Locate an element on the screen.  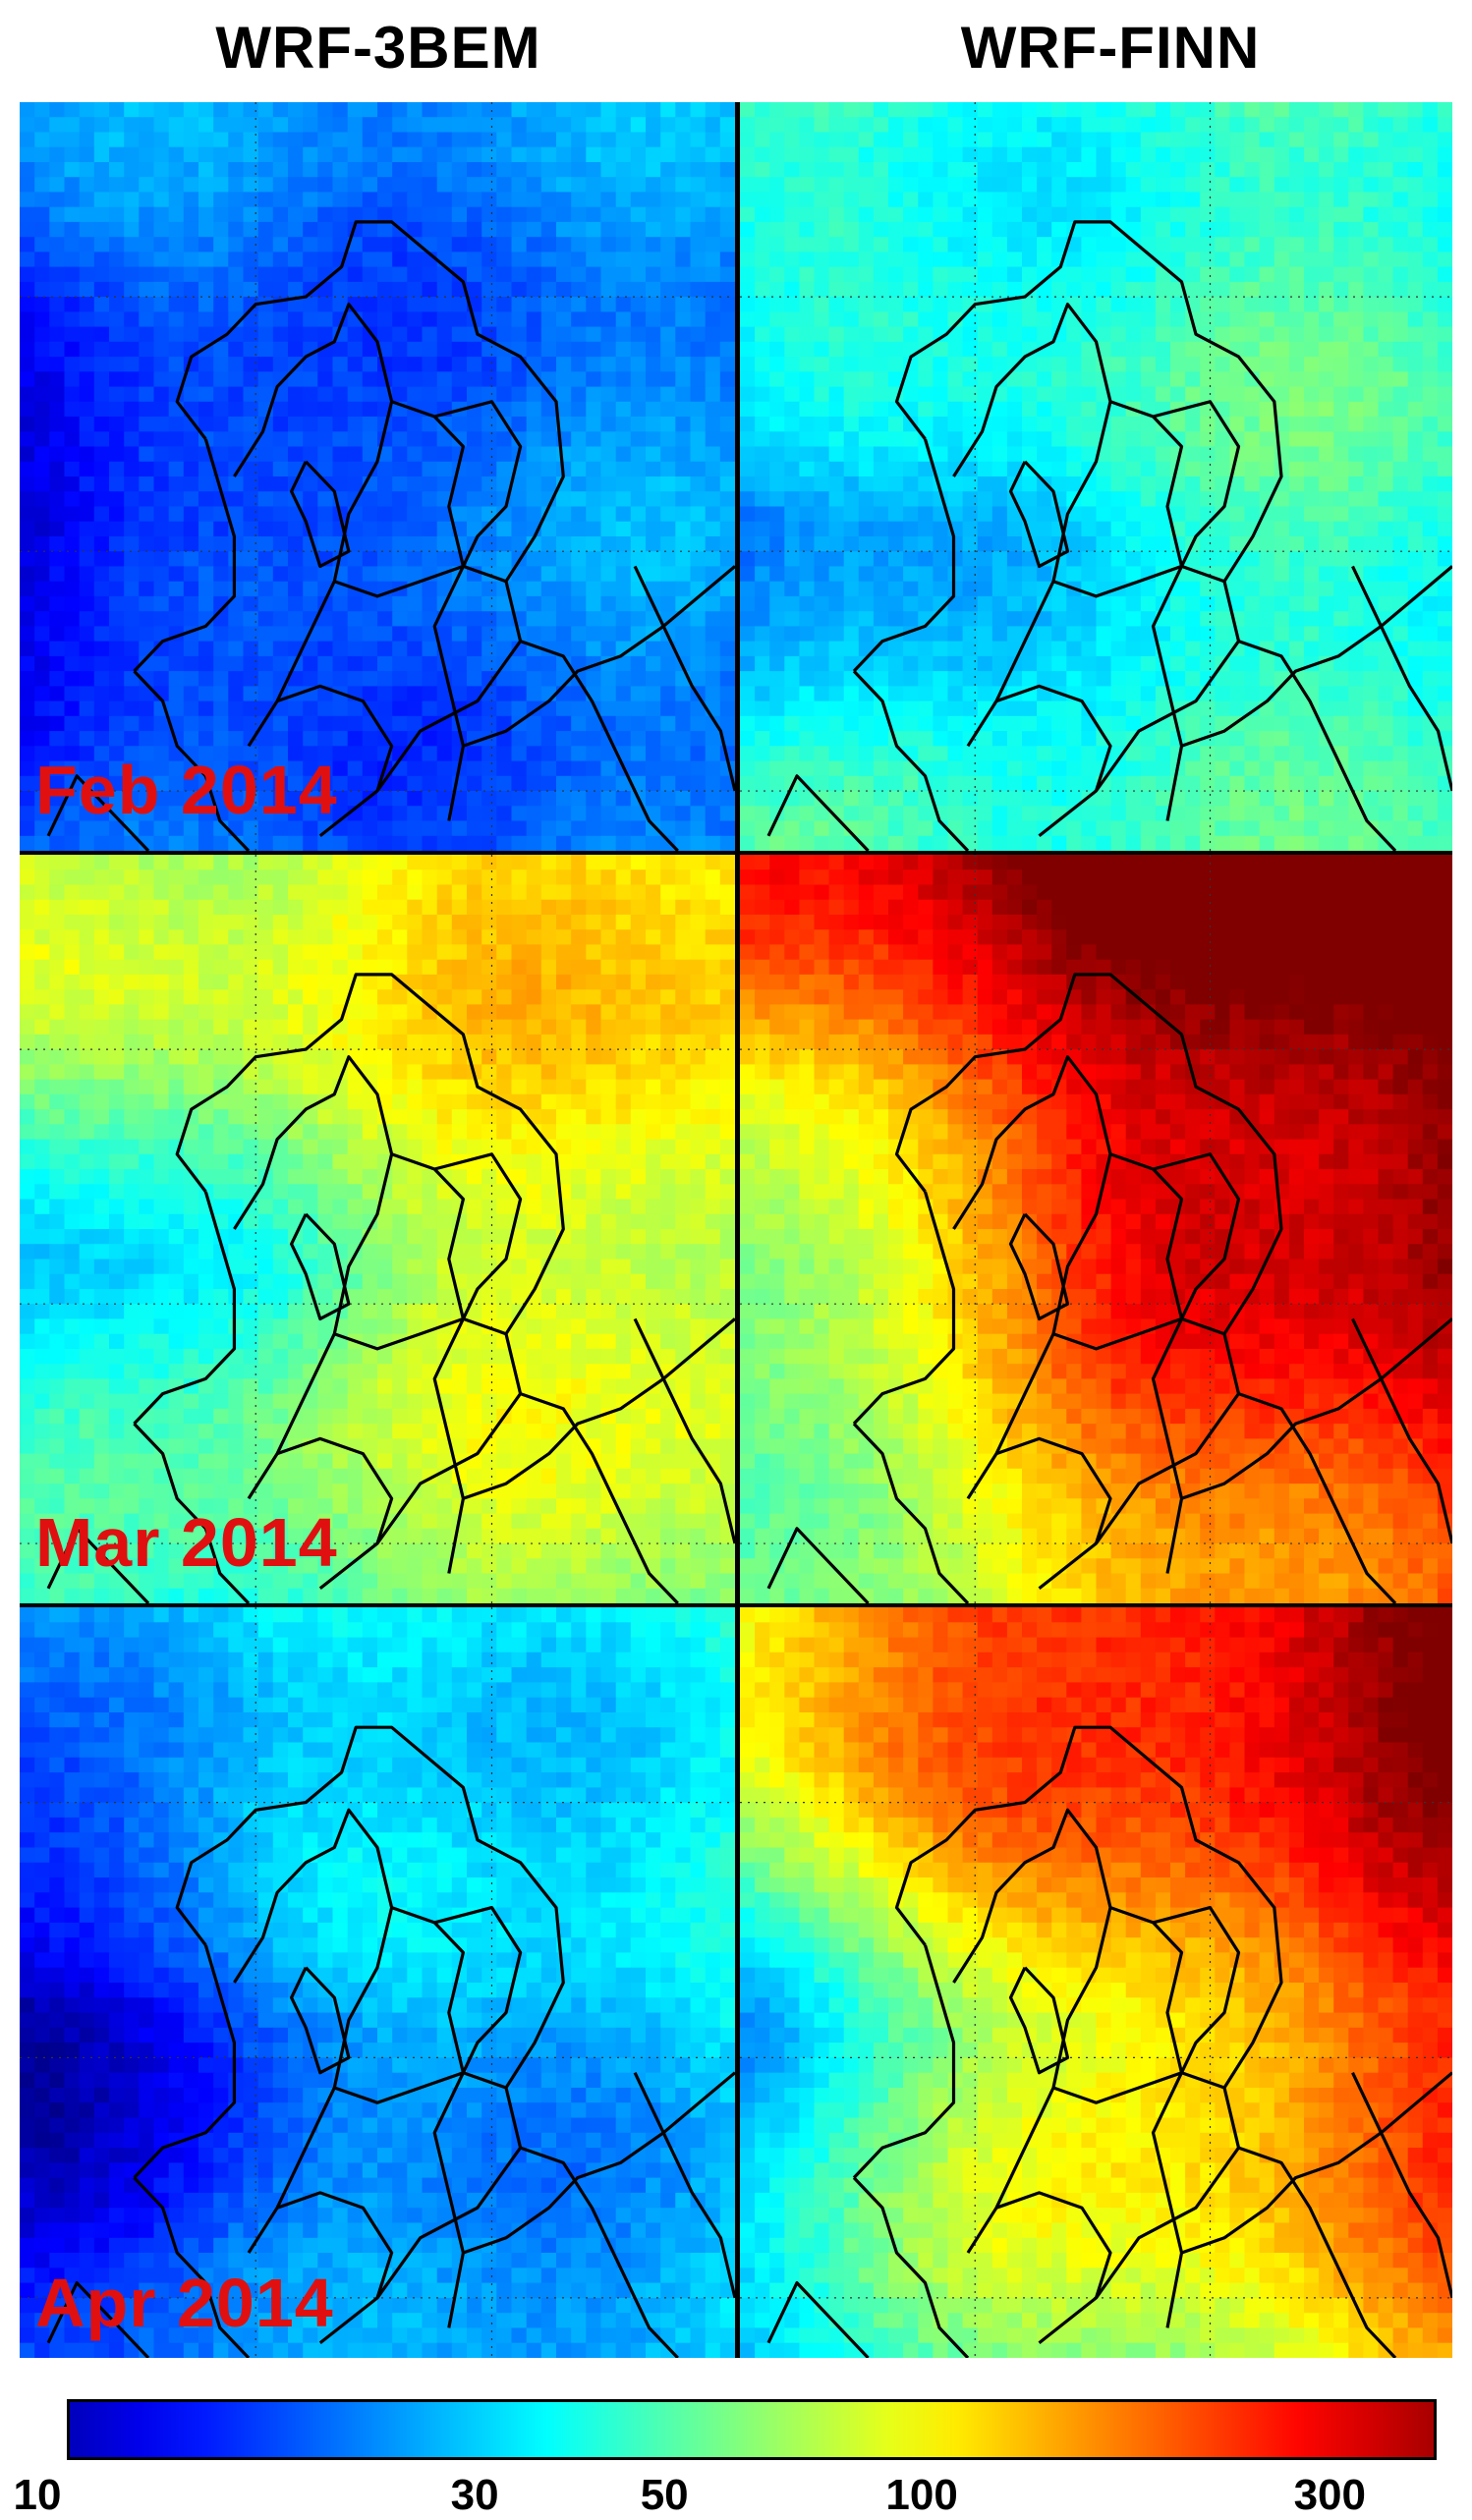
colorbar-tick-label: 100 is located at coordinates (921, 2495).